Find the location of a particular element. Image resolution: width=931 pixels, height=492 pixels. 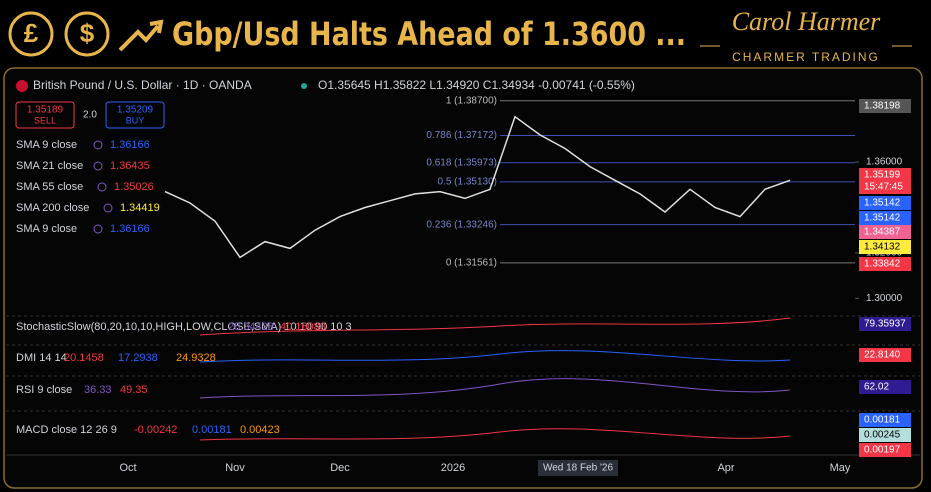

indicator-value: 20.1458 is located at coordinates (84, 358).